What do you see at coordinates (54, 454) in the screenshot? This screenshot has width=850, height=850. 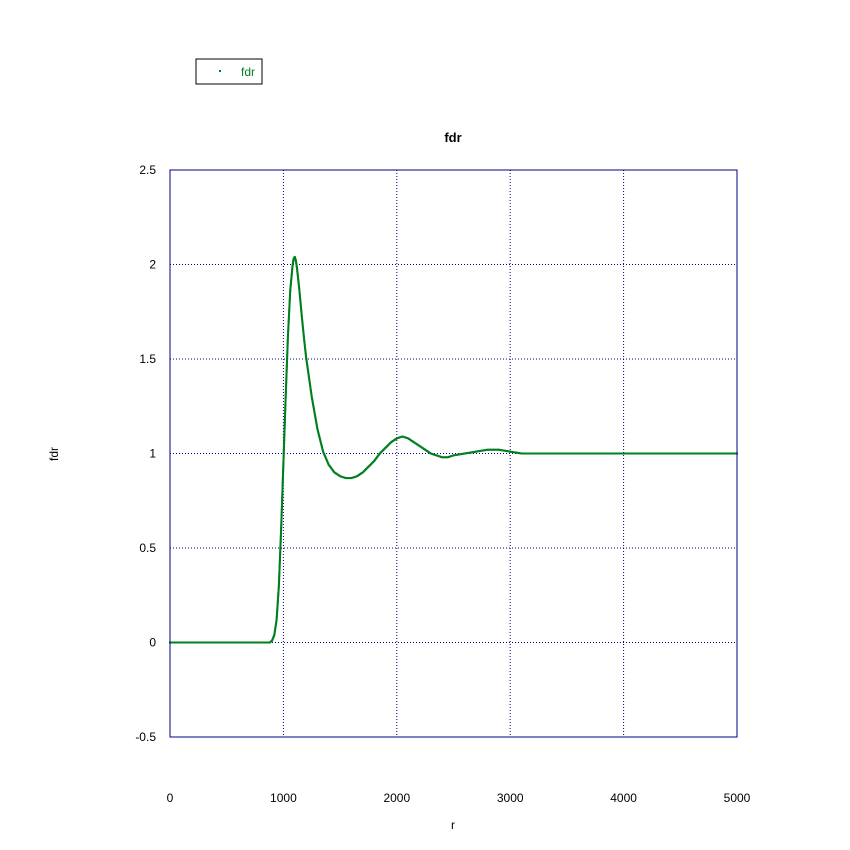 I see `y-axis-label: fdr` at bounding box center [54, 454].